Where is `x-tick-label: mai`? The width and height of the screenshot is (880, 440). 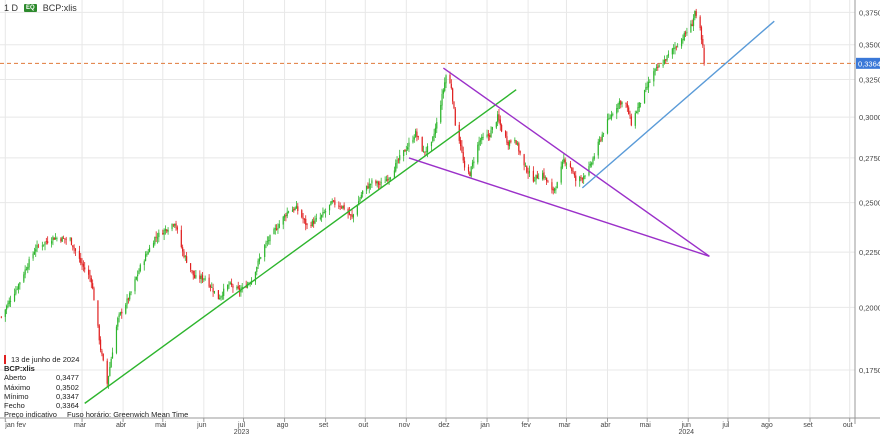 x-tick-label: mai is located at coordinates (646, 425).